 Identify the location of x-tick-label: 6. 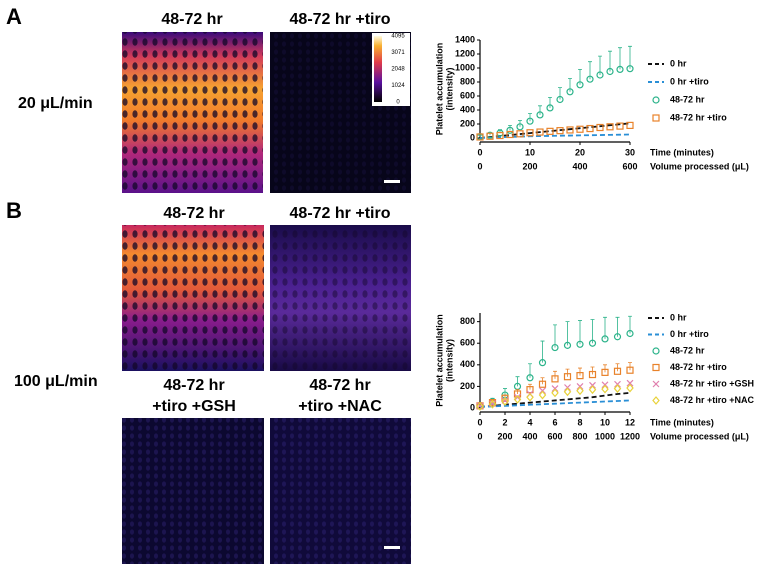
(554, 422).